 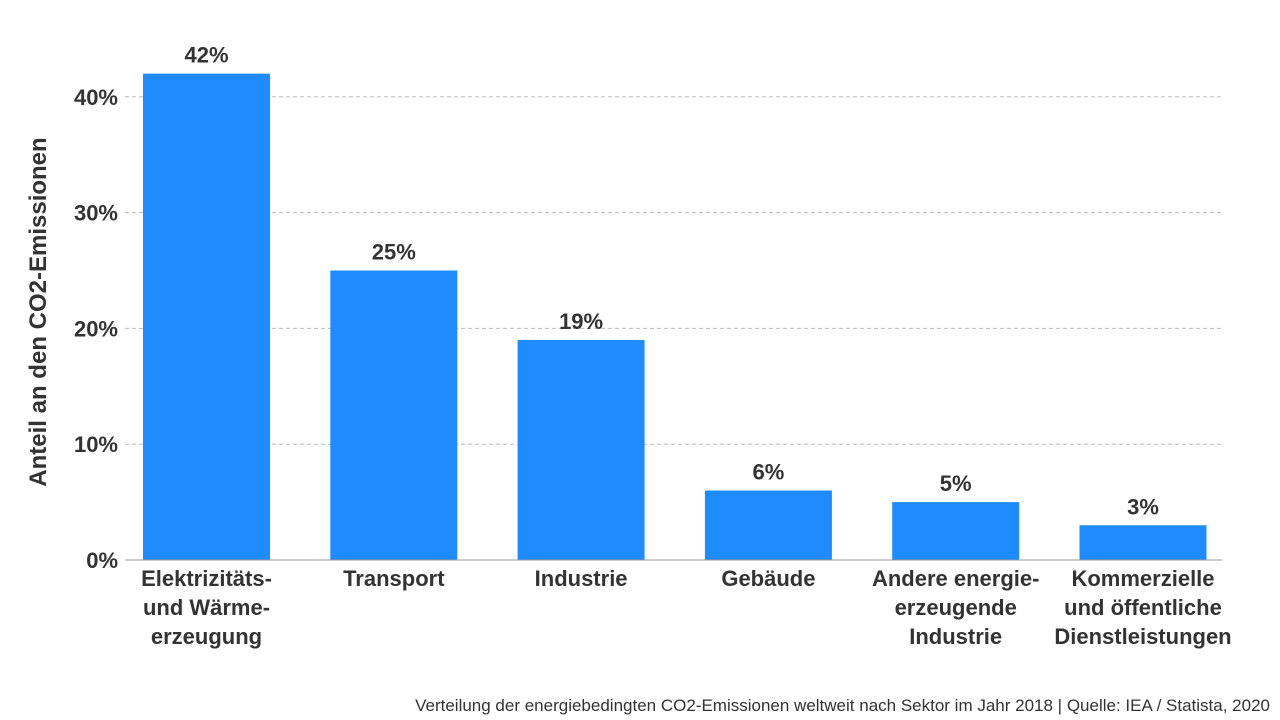 I want to click on y-axis-title: Anteil an den CO2-Emissionen, so click(x=38, y=311).